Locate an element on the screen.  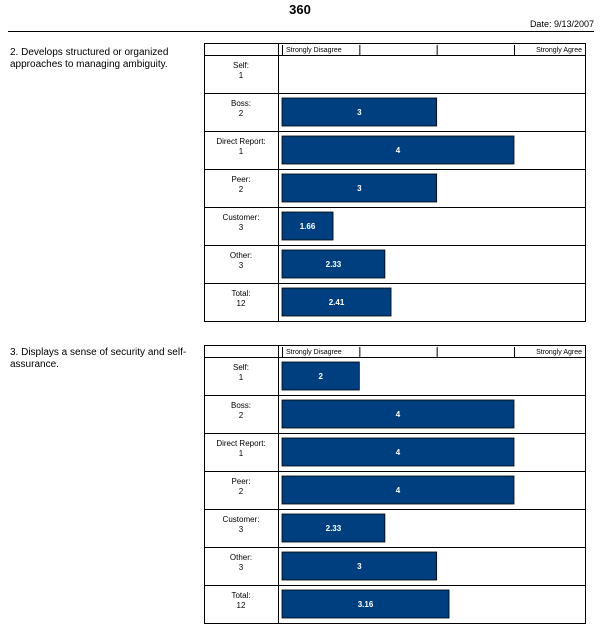
q3-bar-value-label: 3 is located at coordinates (359, 566).